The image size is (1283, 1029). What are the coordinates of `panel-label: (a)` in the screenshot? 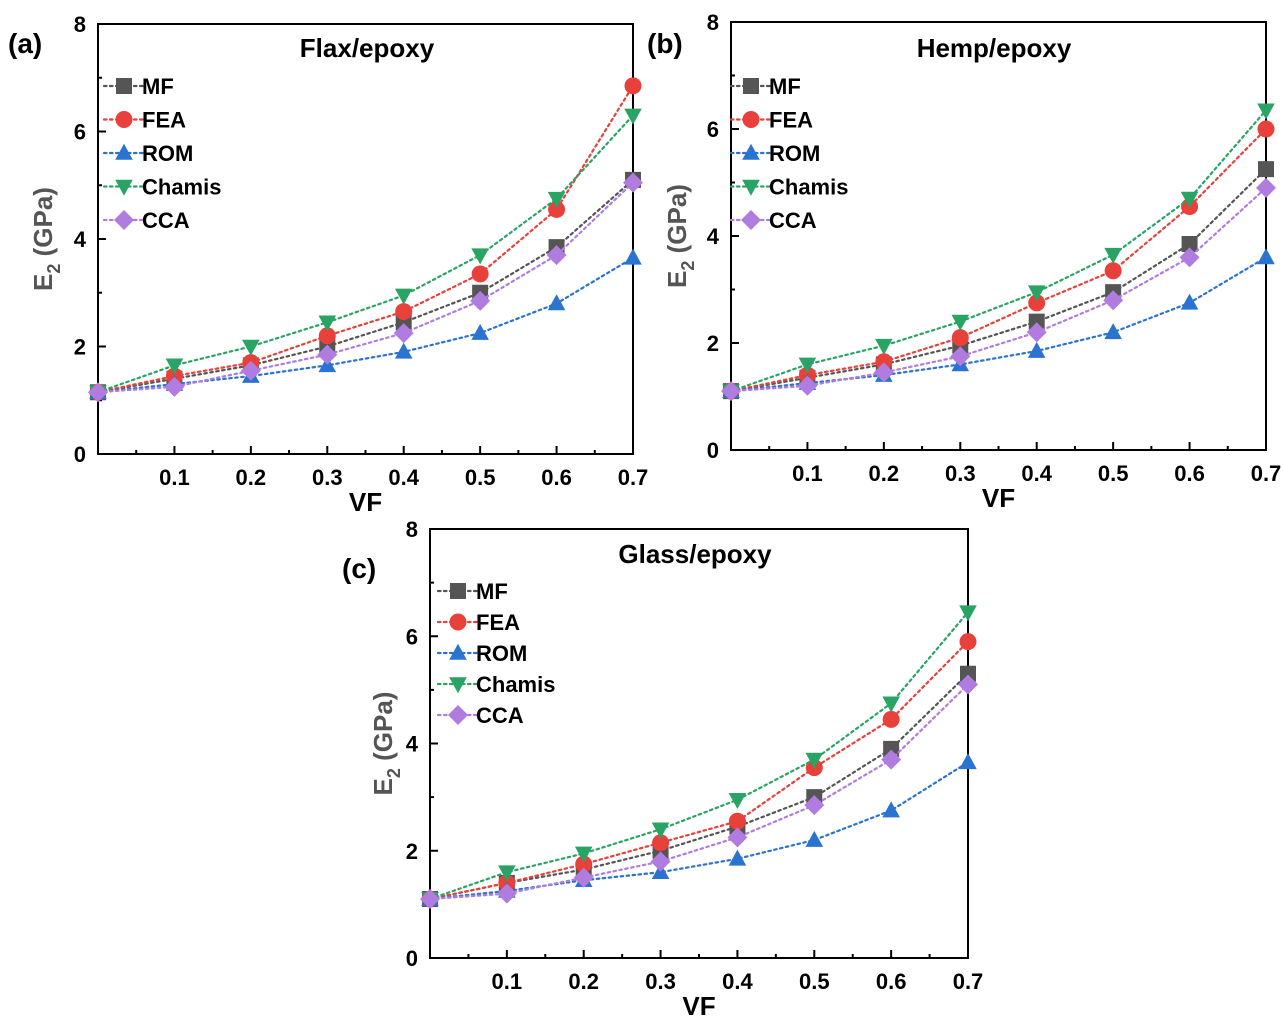 It's located at (25, 43).